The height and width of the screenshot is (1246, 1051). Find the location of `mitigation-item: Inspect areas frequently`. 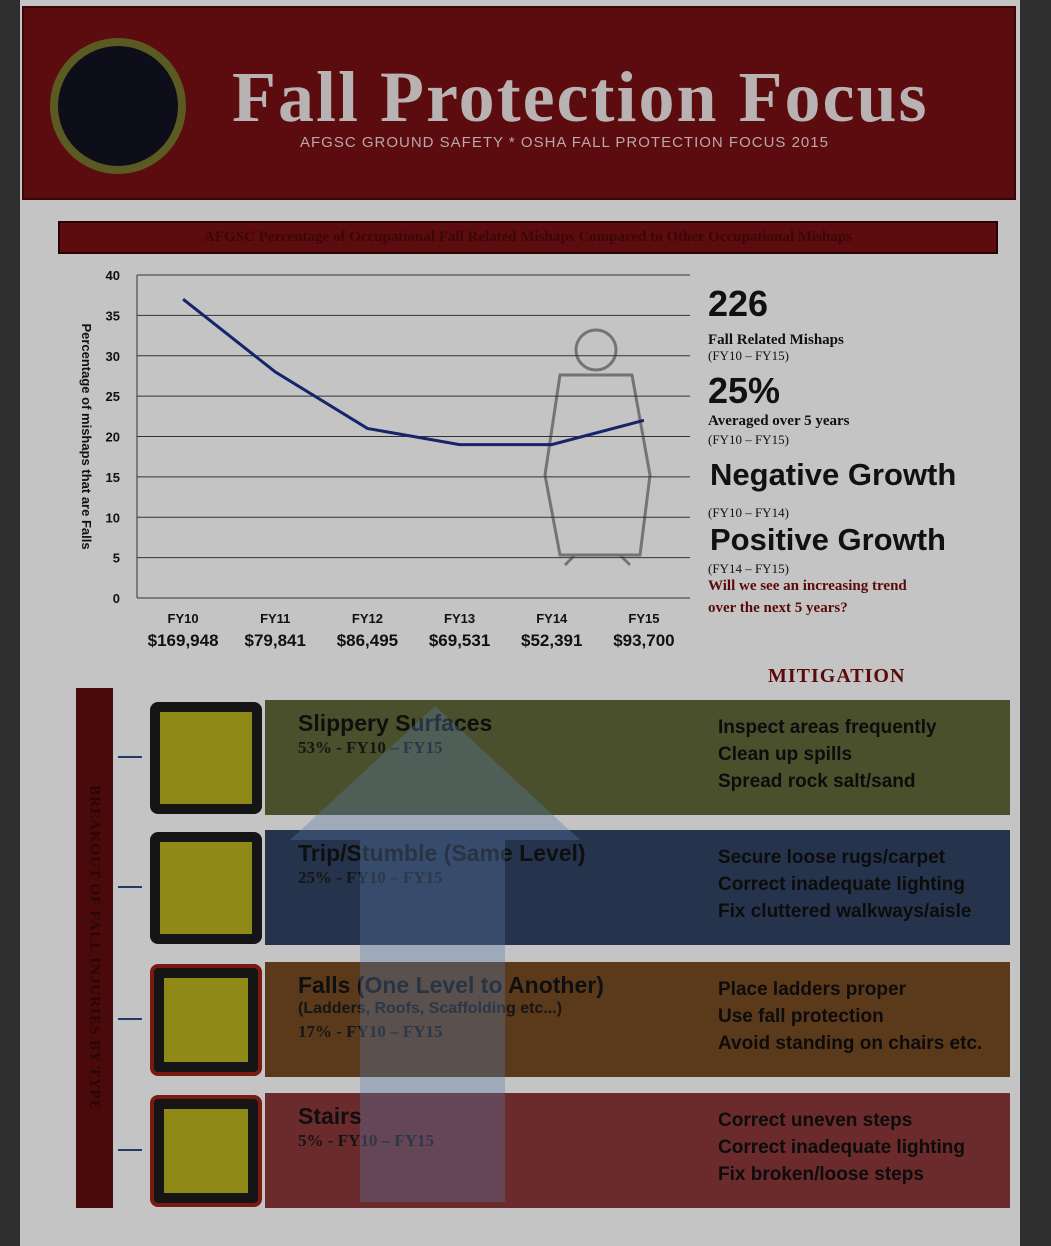

mitigation-item: Inspect areas frequently is located at coordinates (827, 727).